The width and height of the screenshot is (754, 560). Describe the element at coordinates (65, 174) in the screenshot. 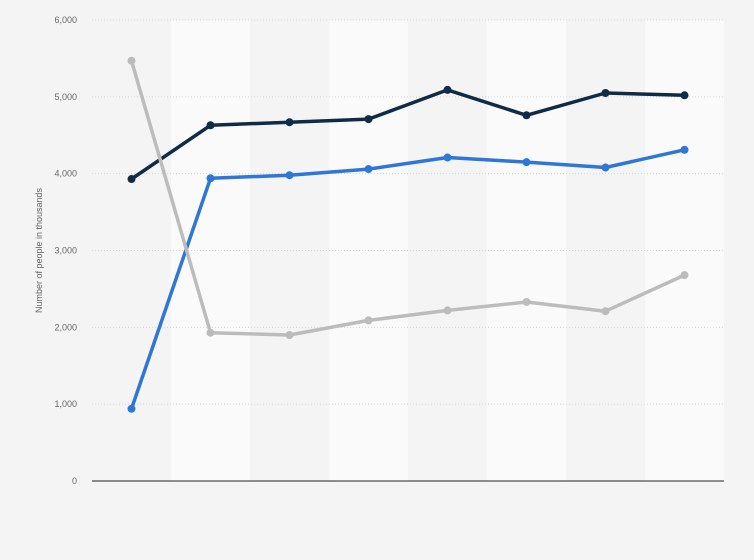

I see `y-tick-label: 4,000` at that location.